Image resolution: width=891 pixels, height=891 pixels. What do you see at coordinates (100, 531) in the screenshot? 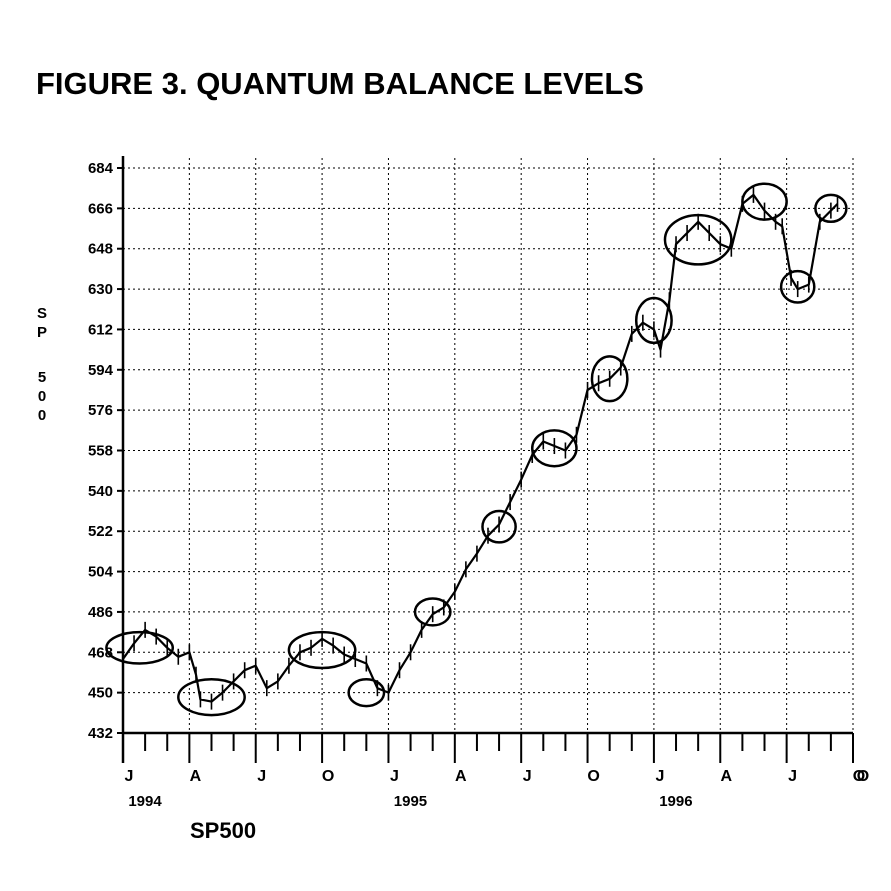
I see `y-tick-label: 522` at bounding box center [100, 531].